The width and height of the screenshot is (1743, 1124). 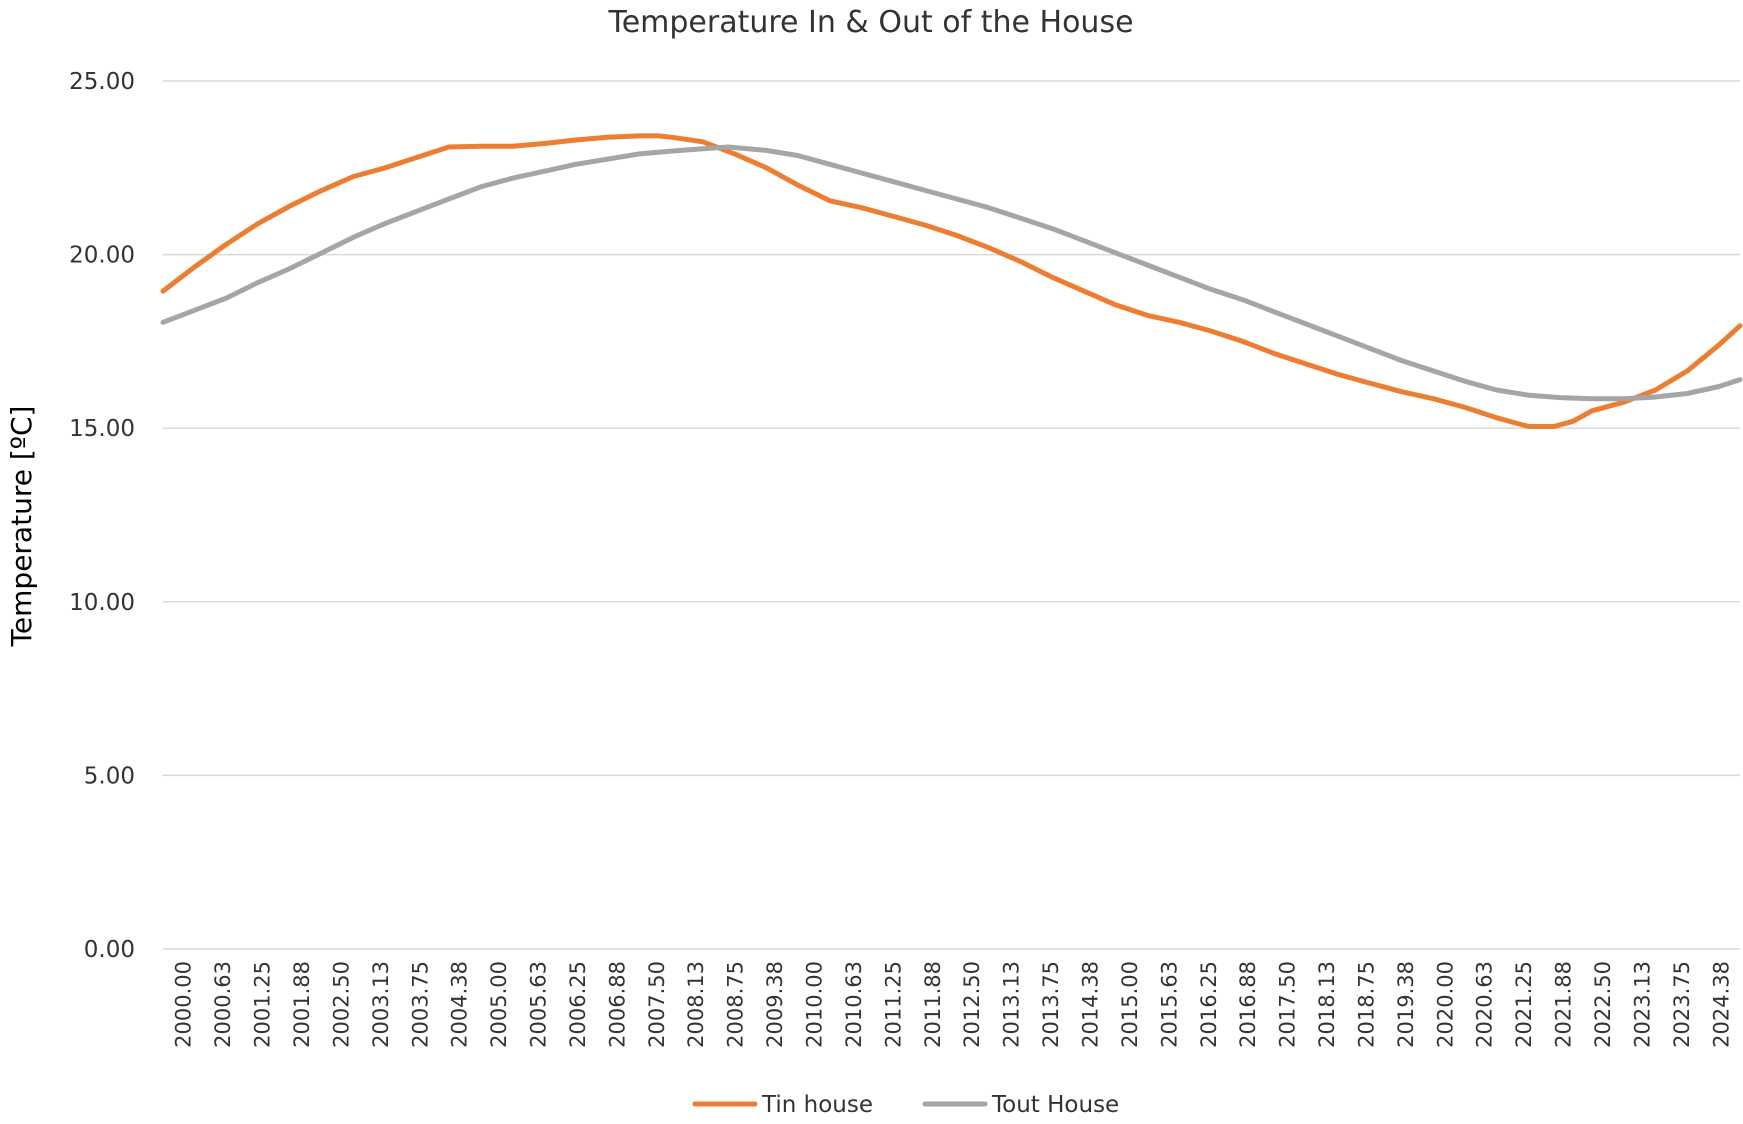 What do you see at coordinates (893, 1004) in the screenshot?
I see `x-tick-label: 2011.25` at bounding box center [893, 1004].